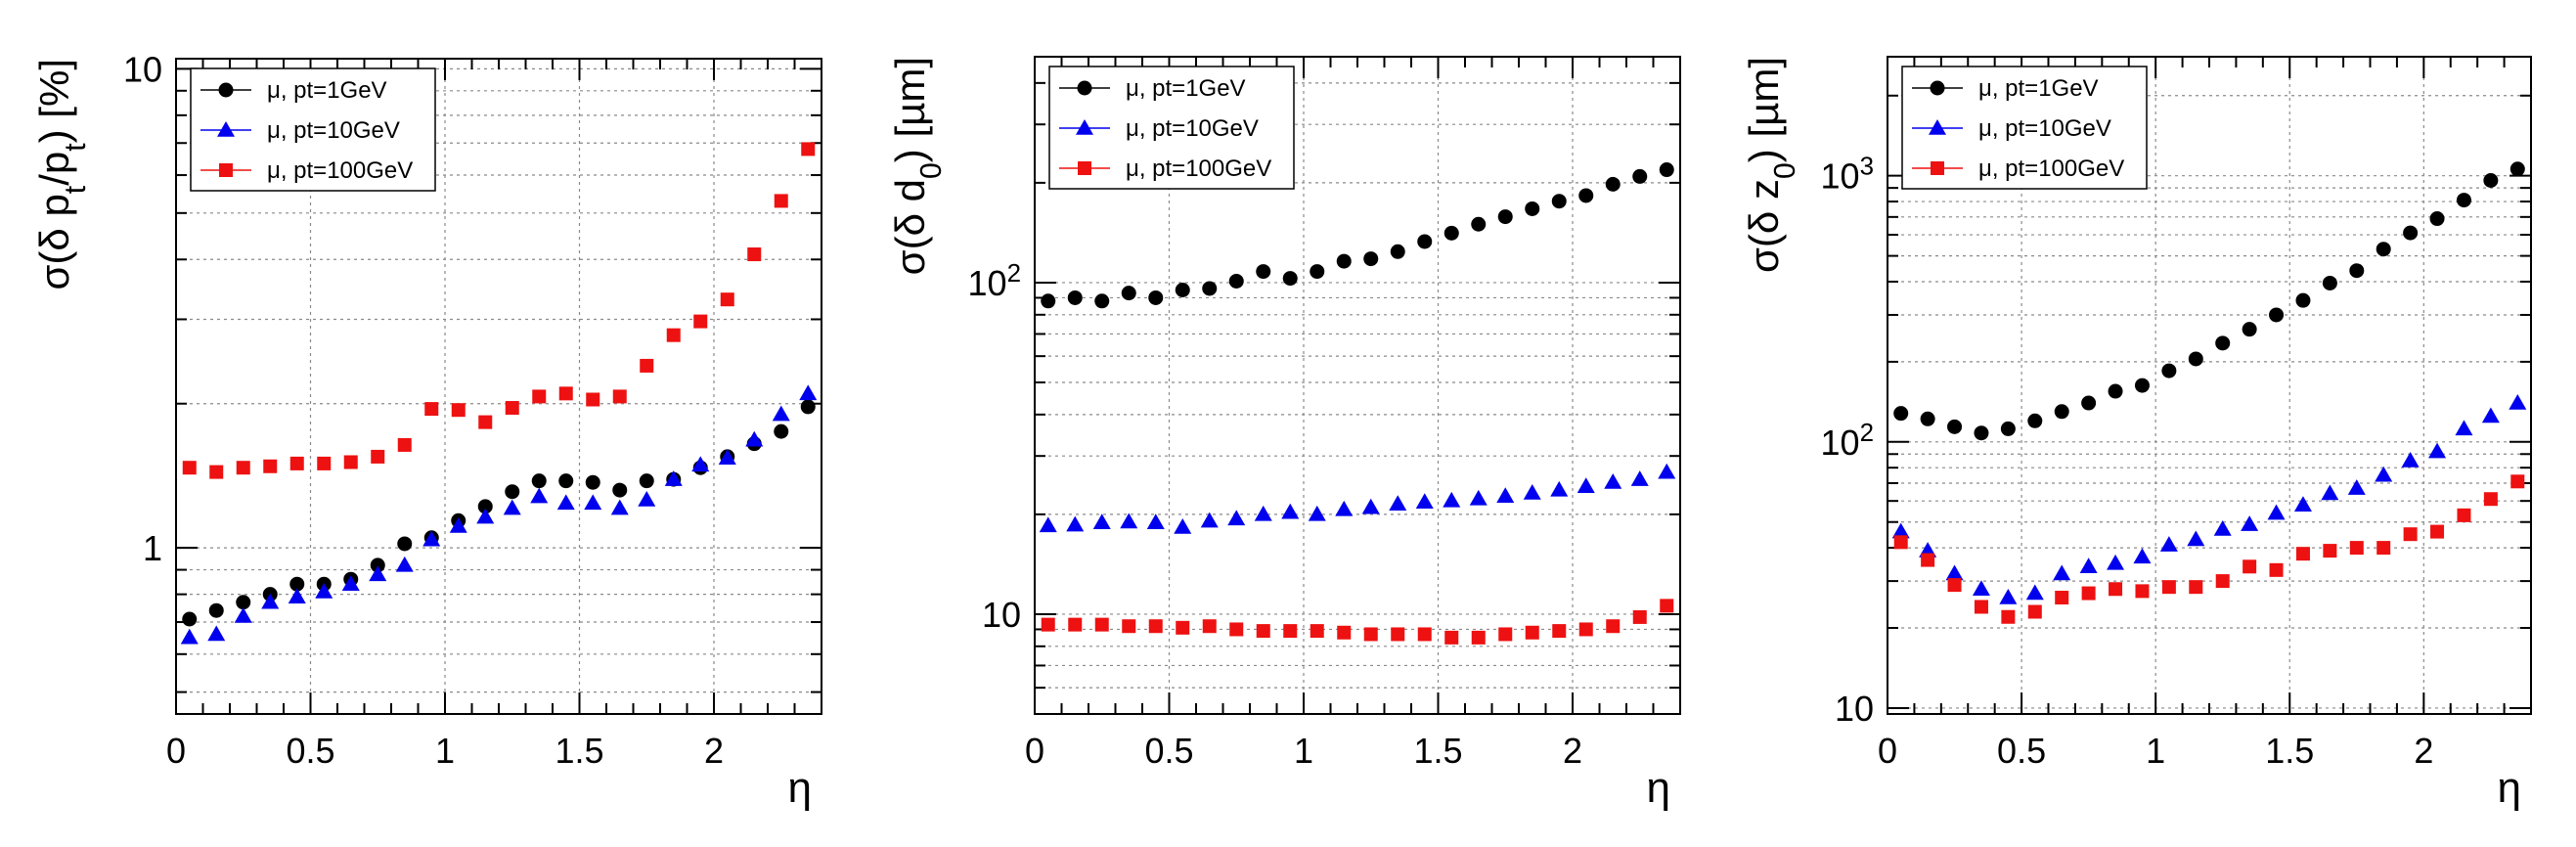  What do you see at coordinates (153, 548) in the screenshot?
I see `y-tick-label: 1` at bounding box center [153, 548].